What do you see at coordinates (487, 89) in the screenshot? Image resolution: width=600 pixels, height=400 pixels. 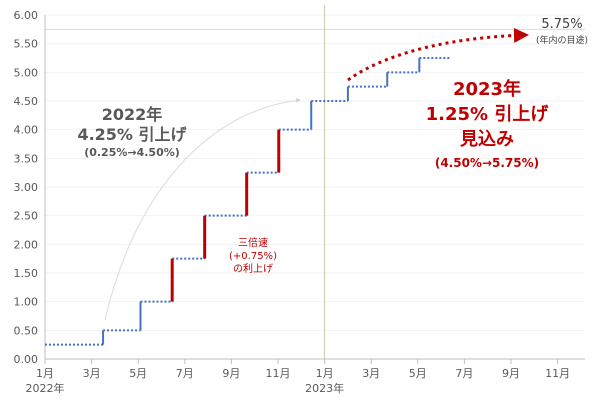 I see `annotation-2023-title: 2023年` at bounding box center [487, 89].